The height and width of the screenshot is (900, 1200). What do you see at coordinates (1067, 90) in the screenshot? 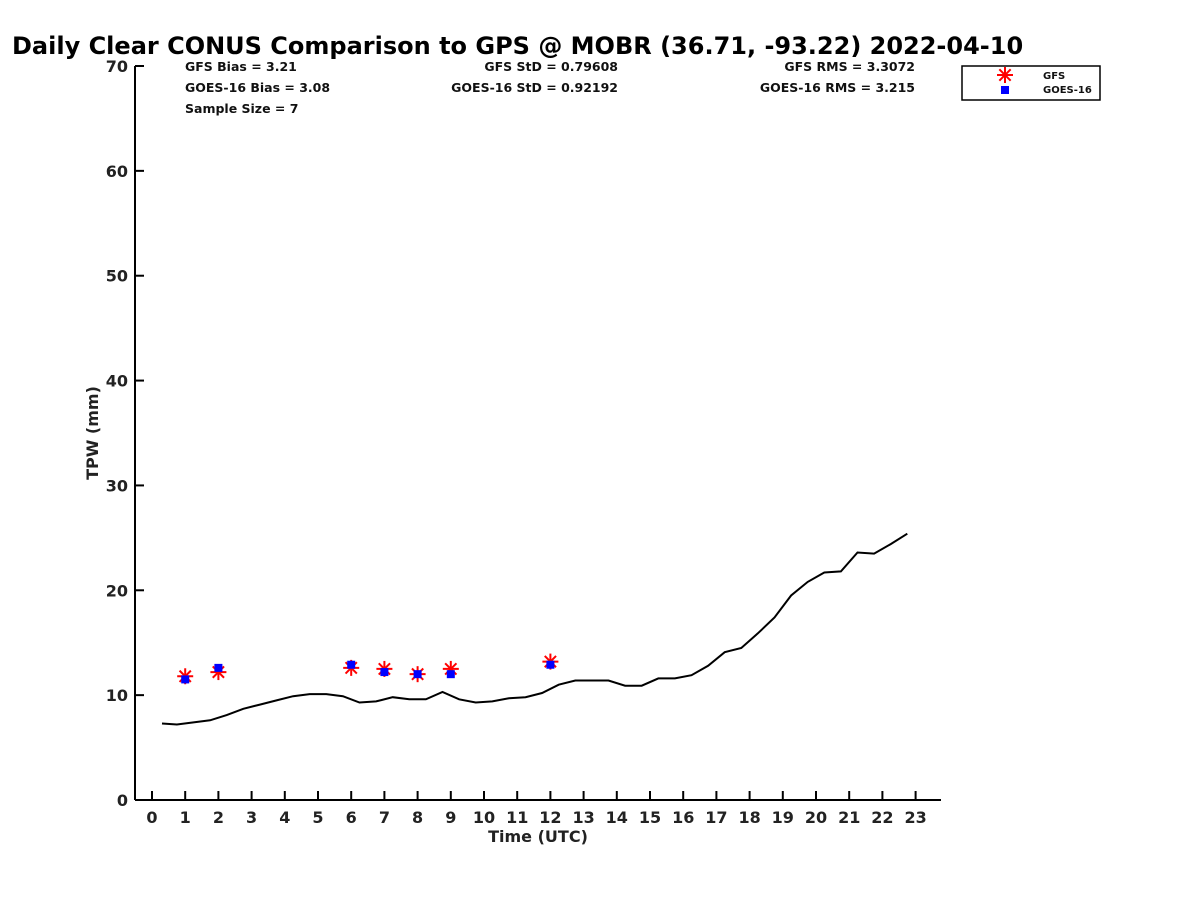
I see `legend-goes-label: GOES-16` at bounding box center [1067, 90].